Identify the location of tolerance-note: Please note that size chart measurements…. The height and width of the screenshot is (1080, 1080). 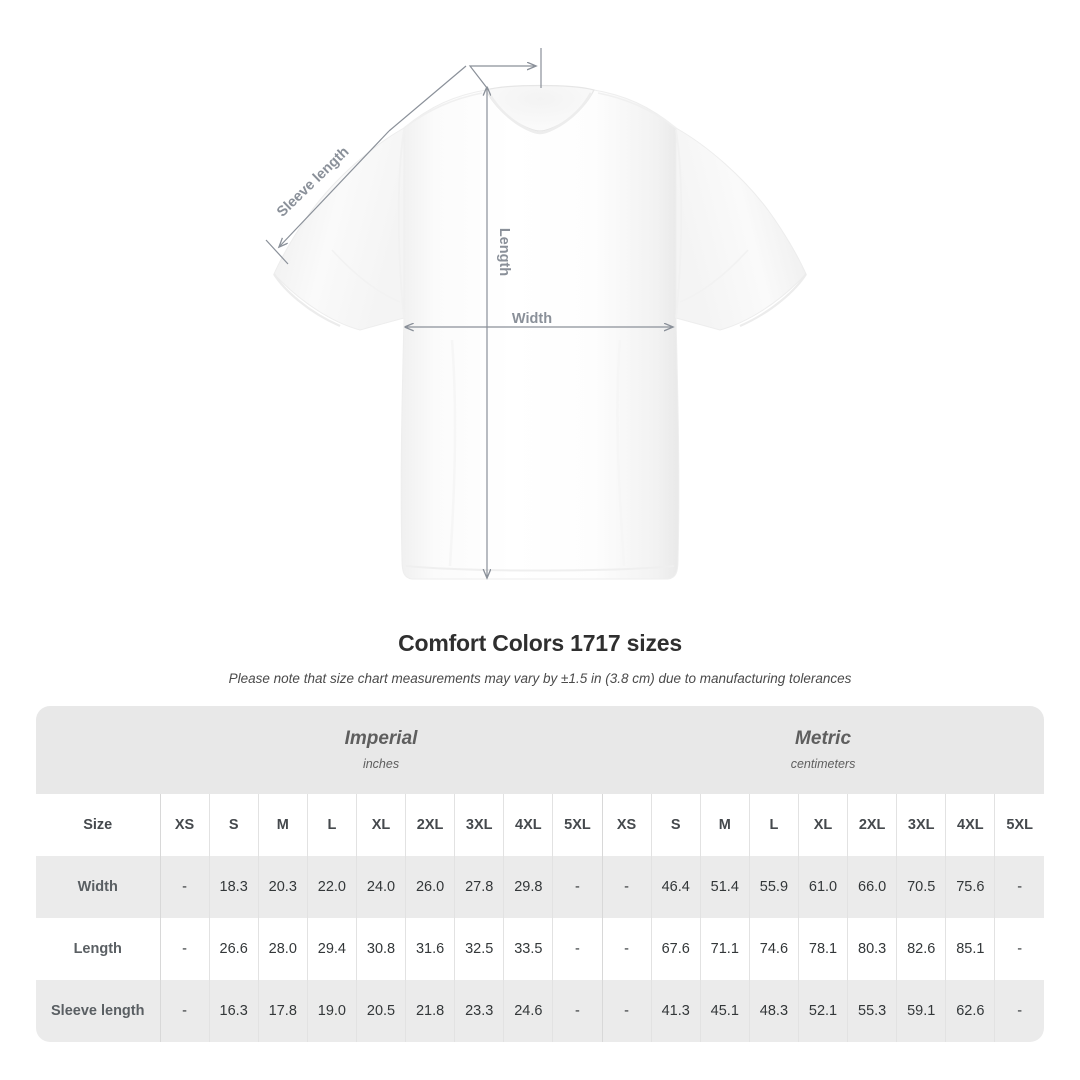
(540, 678).